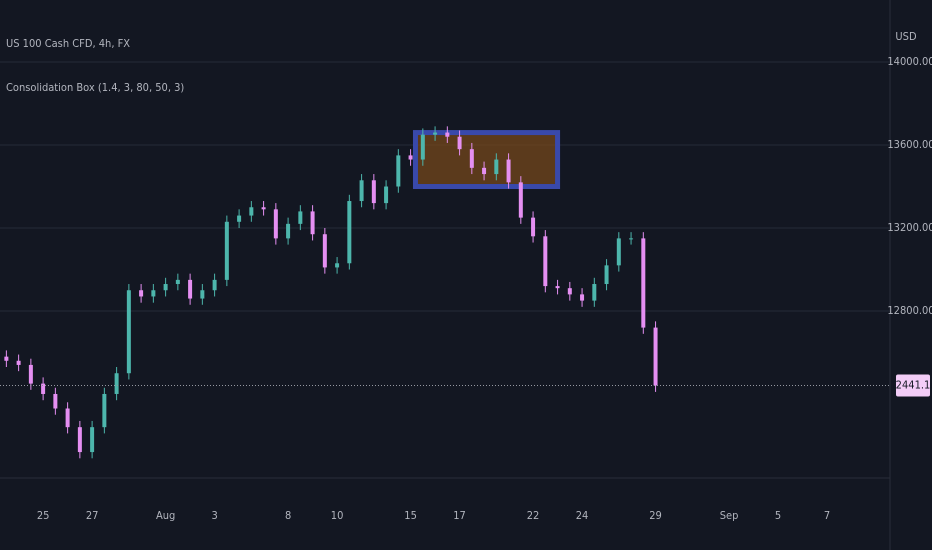  I want to click on x-tick-label: 29, so click(655, 515).